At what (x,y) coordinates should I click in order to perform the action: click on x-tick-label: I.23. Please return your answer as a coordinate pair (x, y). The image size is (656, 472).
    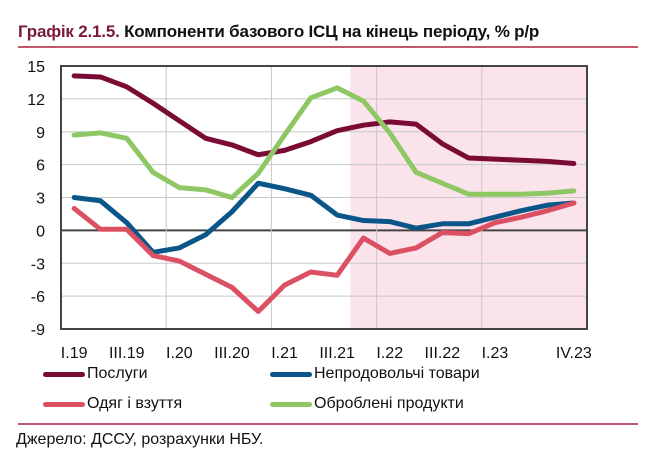
    Looking at the image, I should click on (495, 352).